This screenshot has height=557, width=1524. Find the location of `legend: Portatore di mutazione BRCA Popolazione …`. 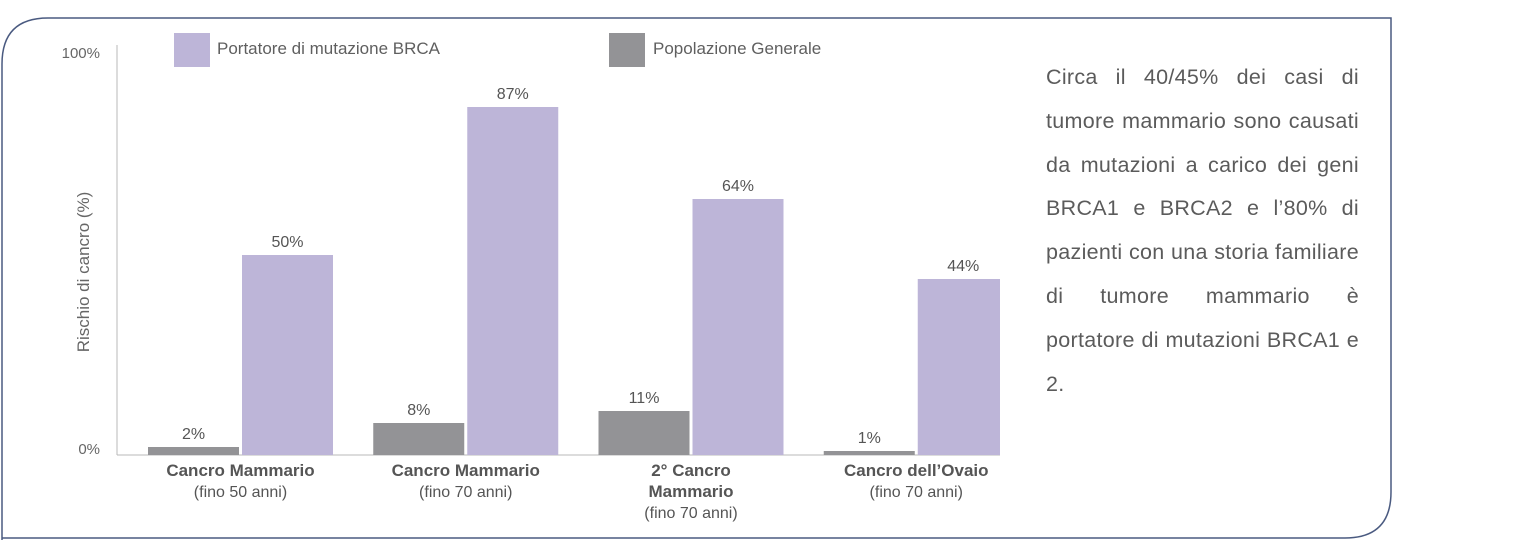

legend: Portatore di mutazione BRCA Popolazione … is located at coordinates (497, 50).